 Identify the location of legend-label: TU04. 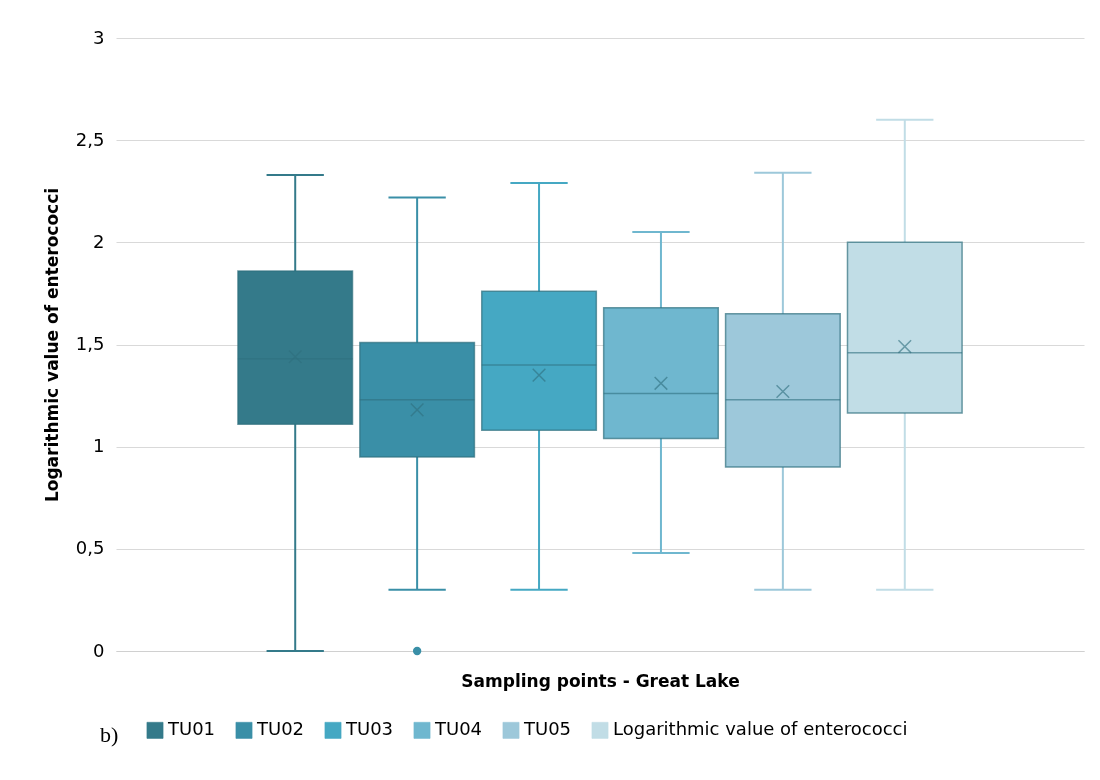
(458, 729).